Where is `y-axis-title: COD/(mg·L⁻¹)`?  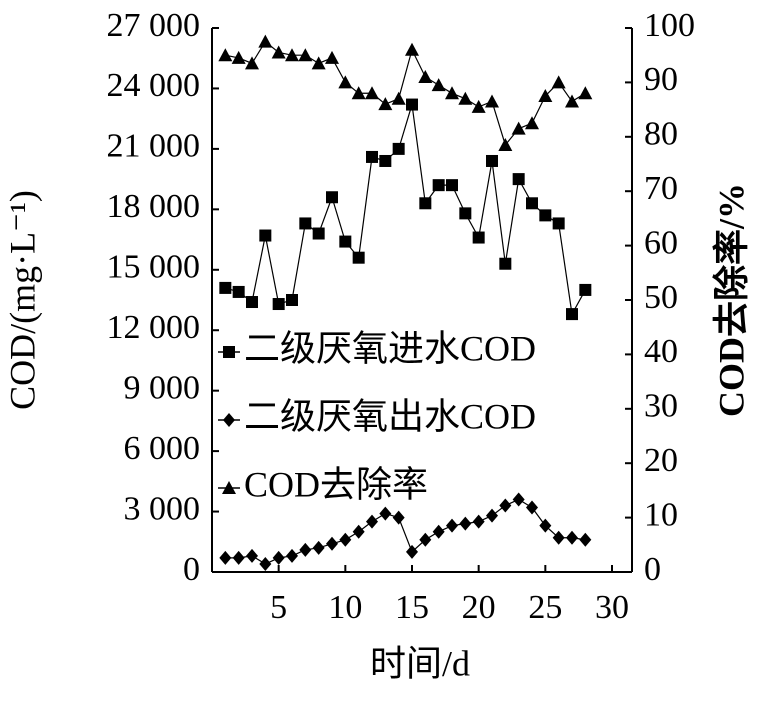 y-axis-title: COD/(mg·L⁻¹) is located at coordinates (22, 300).